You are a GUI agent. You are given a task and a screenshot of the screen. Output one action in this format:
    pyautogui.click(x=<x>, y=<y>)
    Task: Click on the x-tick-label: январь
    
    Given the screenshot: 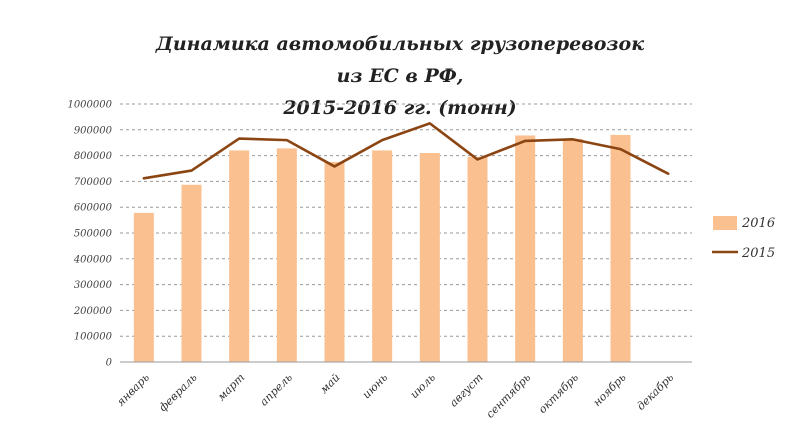 What is the action you would take?
    pyautogui.click(x=133, y=390)
    